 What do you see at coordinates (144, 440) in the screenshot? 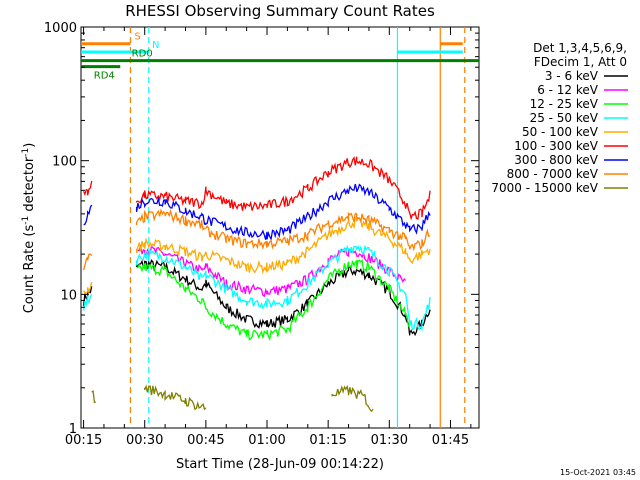
I see `x-tick-label-1: 00:30` at bounding box center [144, 440].